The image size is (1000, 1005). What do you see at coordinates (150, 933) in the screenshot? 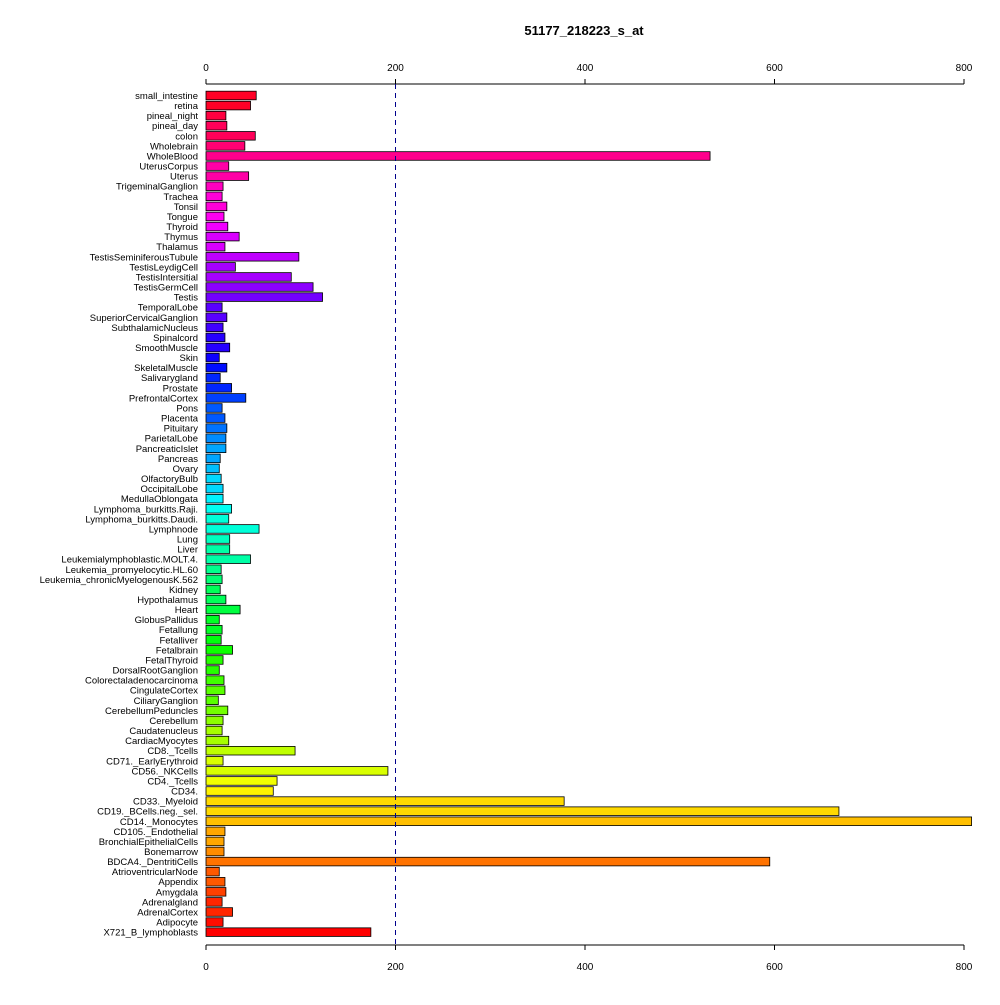
I see `category-label: X721_B_lymphoblasts` at bounding box center [150, 933].